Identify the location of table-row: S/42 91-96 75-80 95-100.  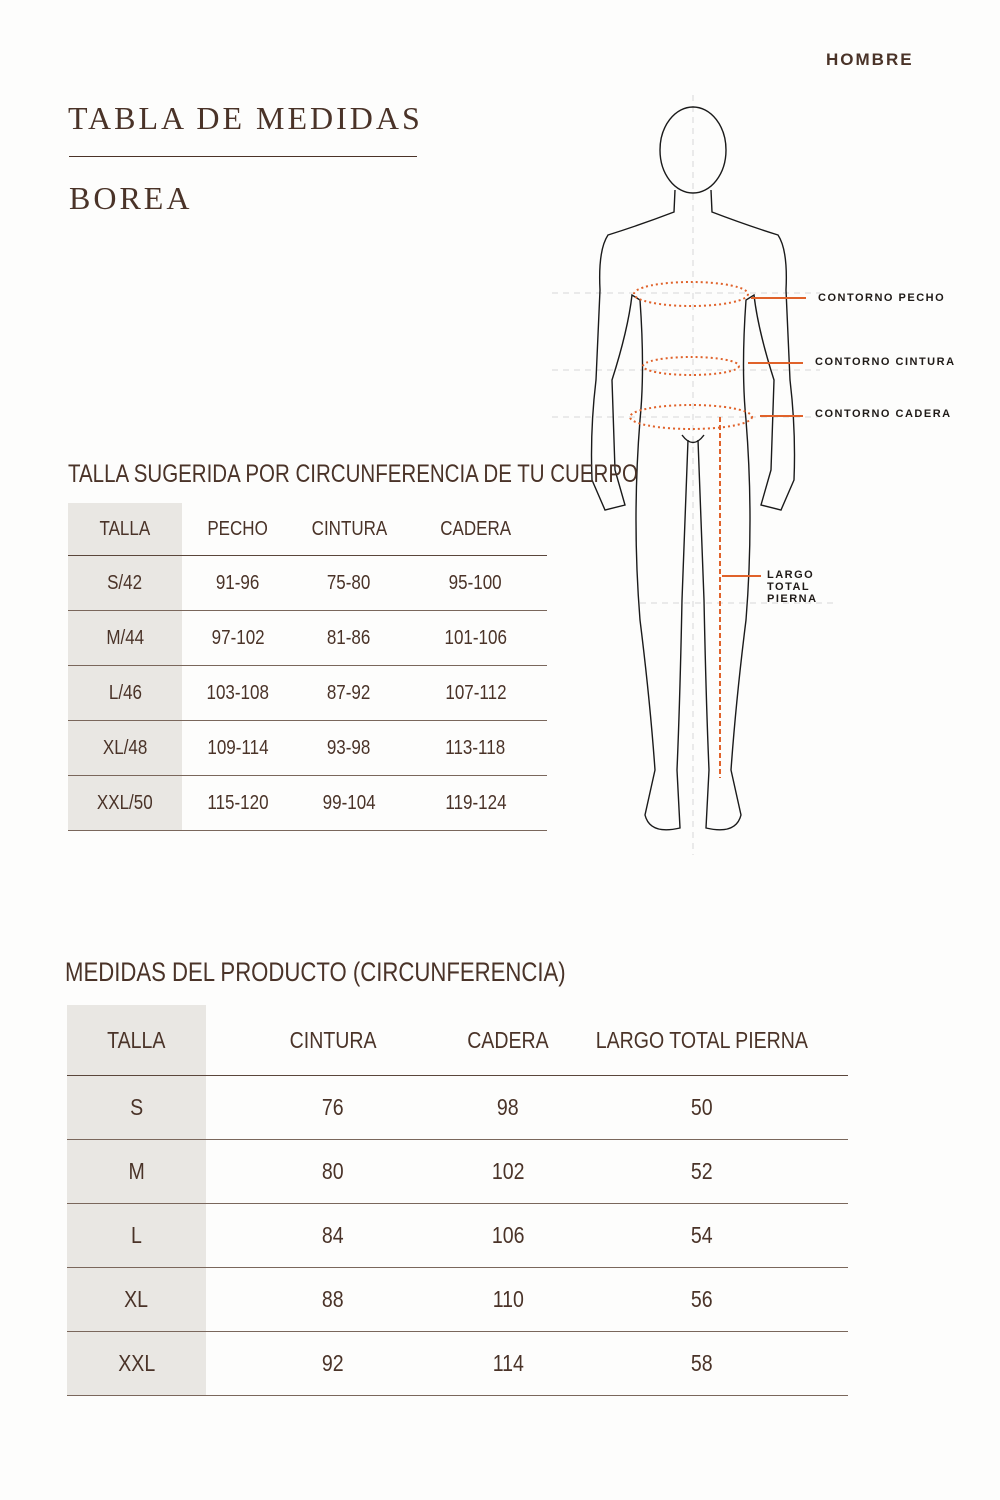
(307, 583).